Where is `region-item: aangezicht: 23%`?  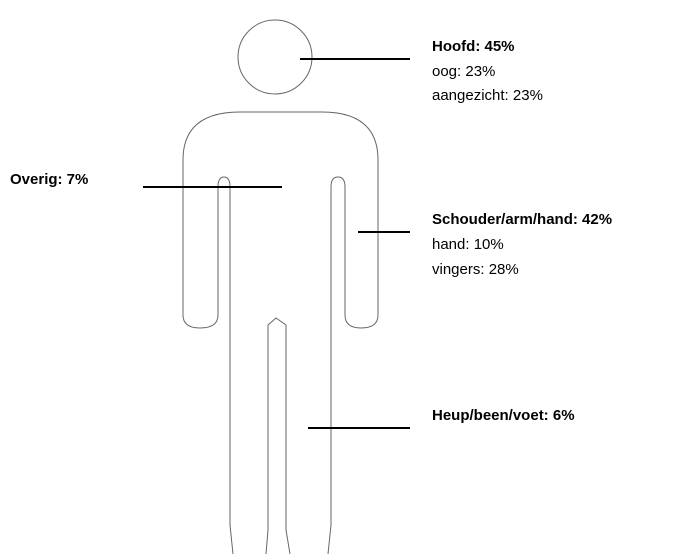
region-item: aangezicht: 23% is located at coordinates (487, 95).